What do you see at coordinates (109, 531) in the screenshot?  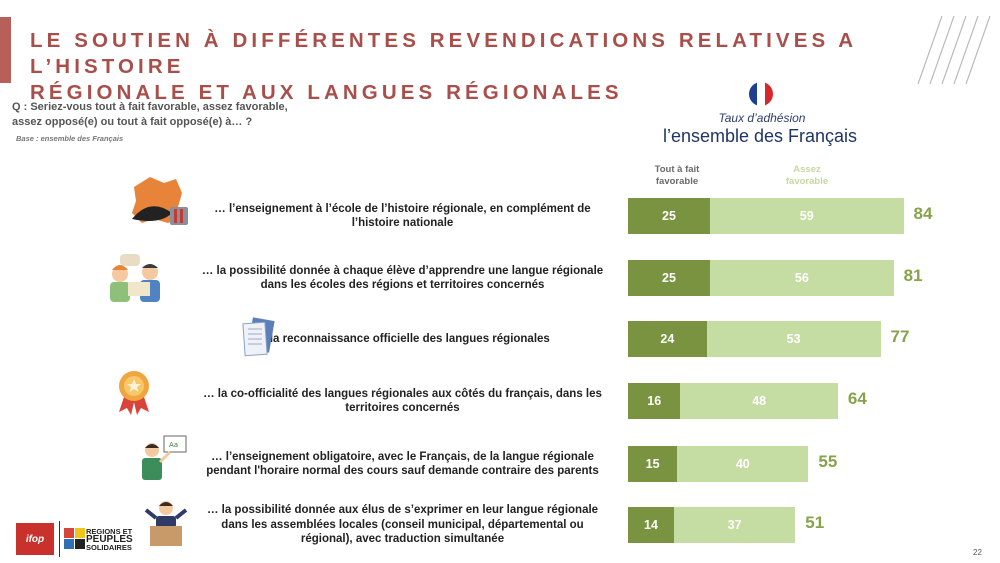 I see `rps-line-1: REGIONS ET` at bounding box center [109, 531].